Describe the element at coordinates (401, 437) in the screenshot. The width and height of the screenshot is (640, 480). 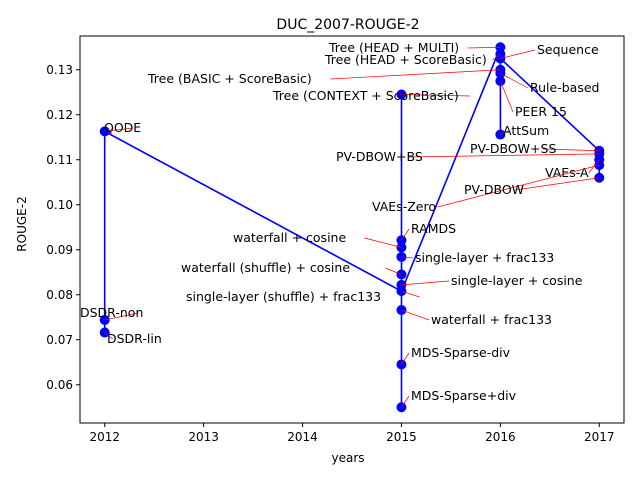
I see `x-tick-label: 2015` at that location.